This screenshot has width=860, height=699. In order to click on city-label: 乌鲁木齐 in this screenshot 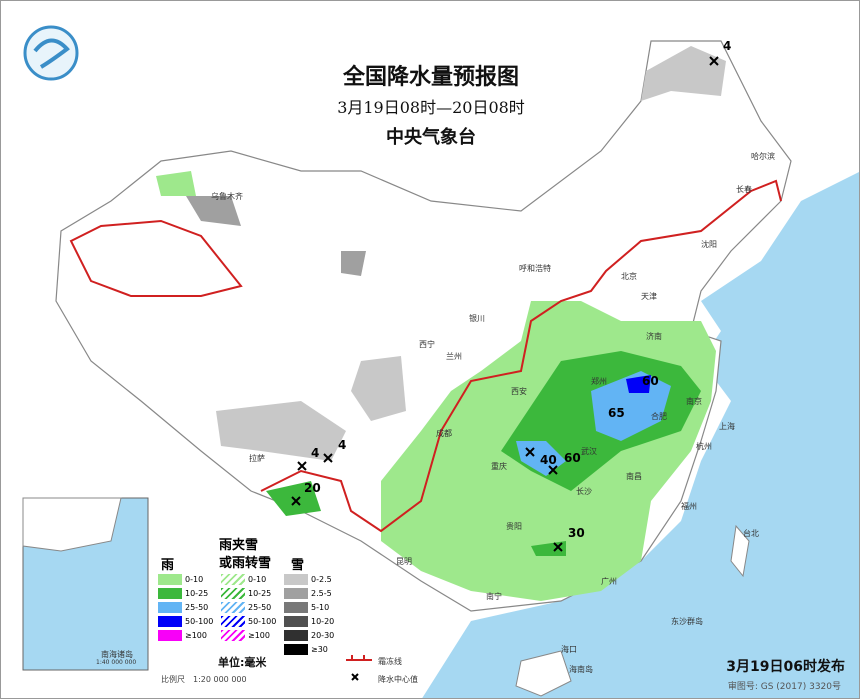, I will do `click(227, 196)`.